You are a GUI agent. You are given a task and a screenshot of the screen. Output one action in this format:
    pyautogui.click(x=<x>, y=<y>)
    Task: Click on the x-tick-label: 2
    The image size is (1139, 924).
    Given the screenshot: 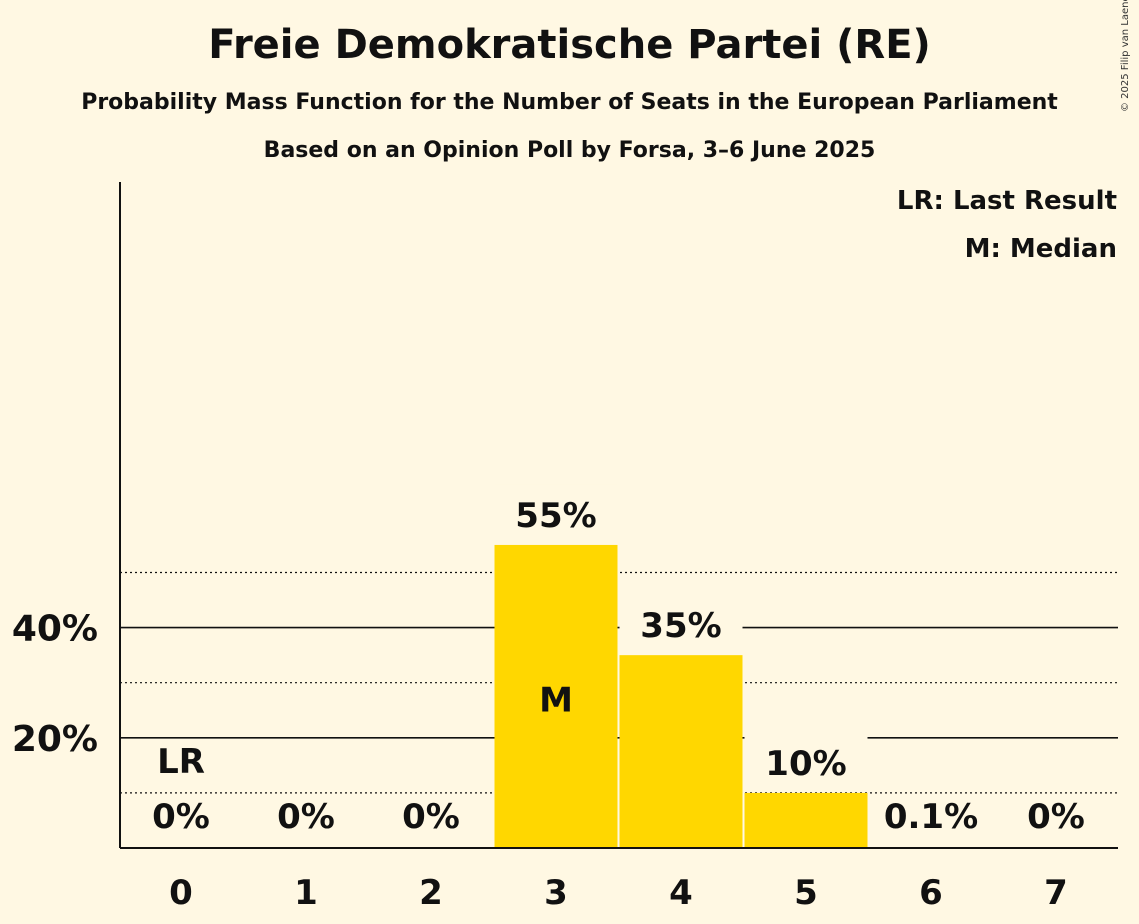 What is the action you would take?
    pyautogui.click(x=431, y=893)
    